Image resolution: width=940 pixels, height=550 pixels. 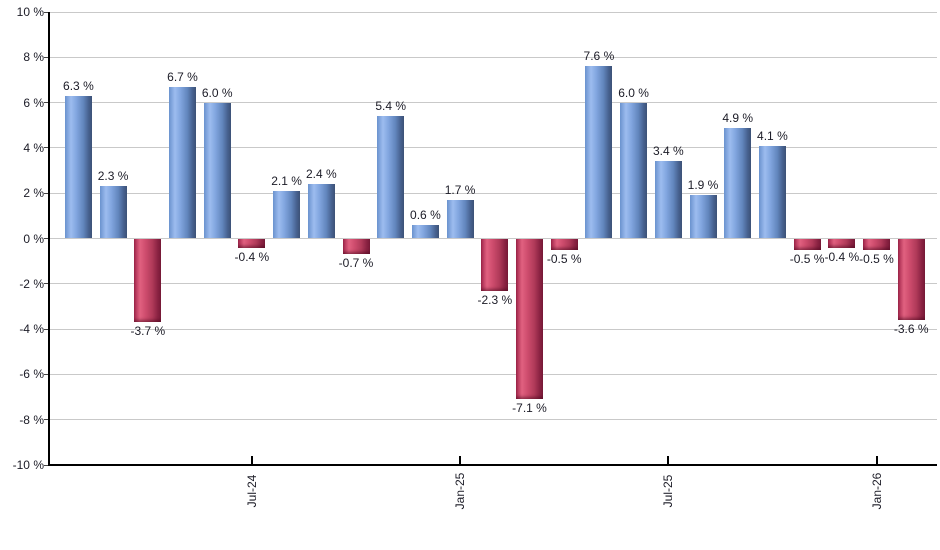 I want to click on bar-value-label: 5.4 %, so click(x=391, y=106).